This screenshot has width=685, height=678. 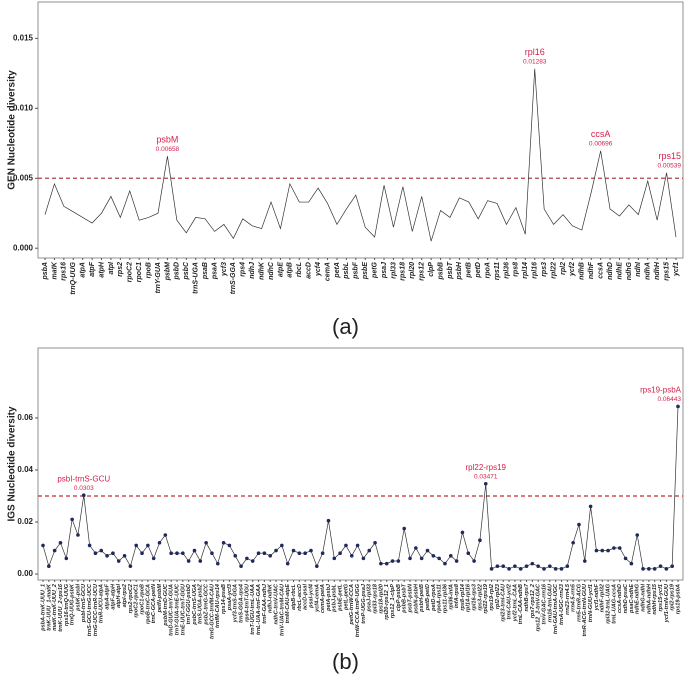 I want to click on x-tick-label: rps19-psbA, so click(x=678, y=599).